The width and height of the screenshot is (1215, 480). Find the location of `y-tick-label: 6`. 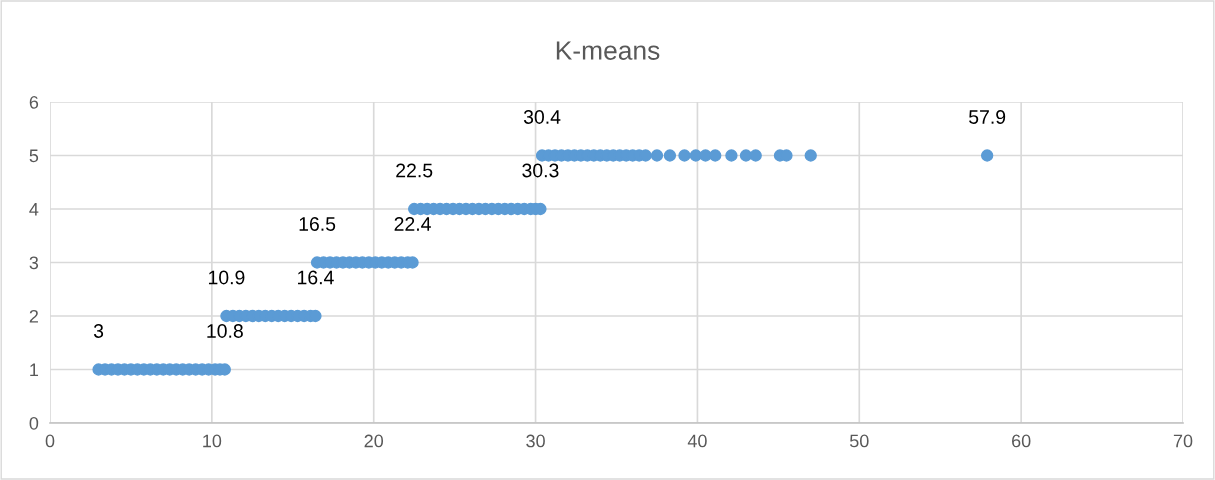

y-tick-label: 6 is located at coordinates (34, 102).